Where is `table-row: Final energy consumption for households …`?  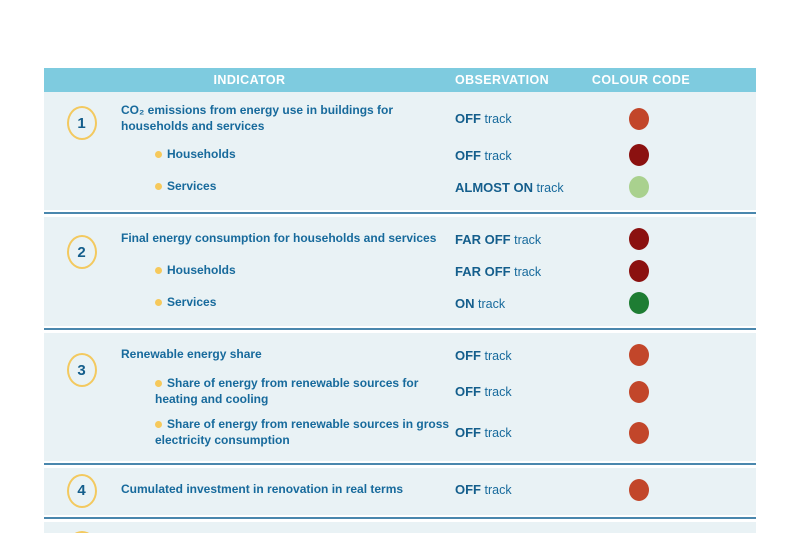
table-row: Final energy consumption for households … is located at coordinates (437, 239).